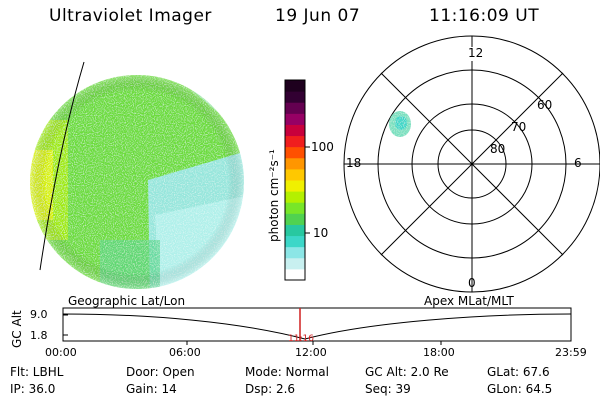  What do you see at coordinates (354, 163) in the screenshot?
I see `mlt-label-18: 18` at bounding box center [354, 163].